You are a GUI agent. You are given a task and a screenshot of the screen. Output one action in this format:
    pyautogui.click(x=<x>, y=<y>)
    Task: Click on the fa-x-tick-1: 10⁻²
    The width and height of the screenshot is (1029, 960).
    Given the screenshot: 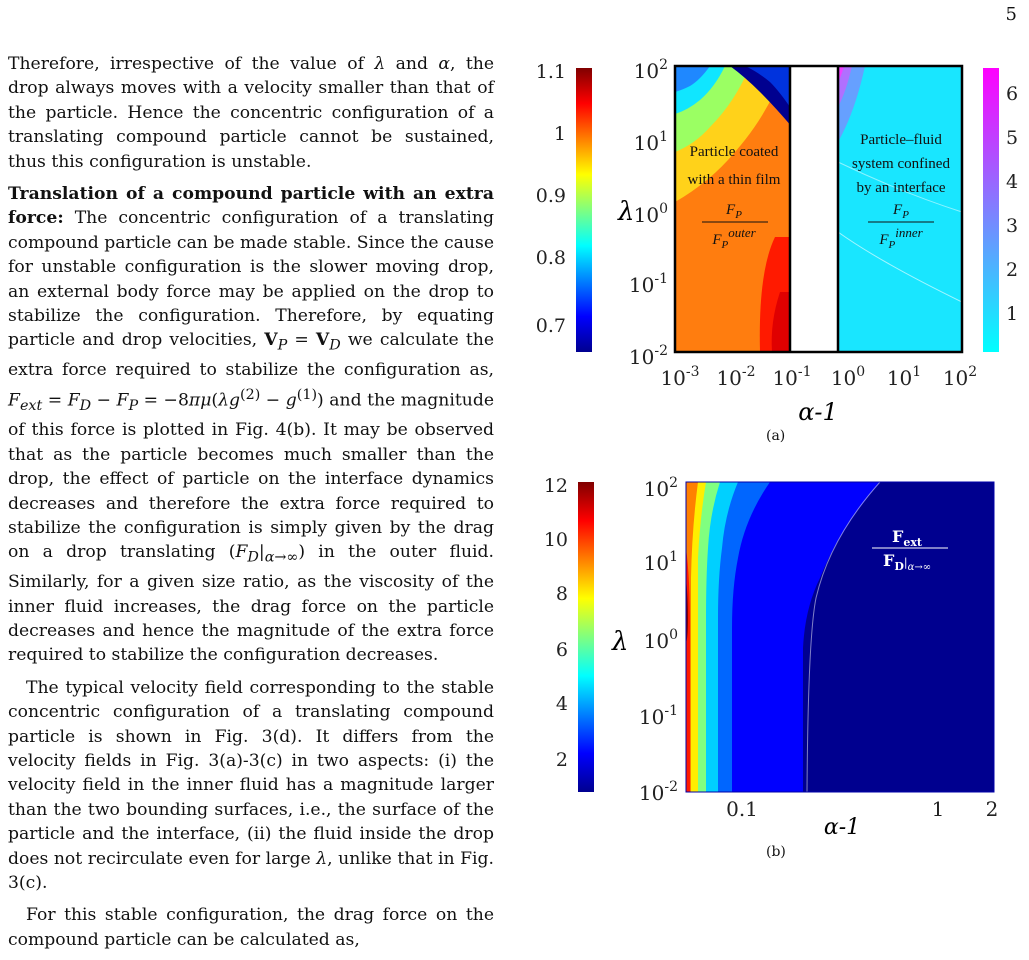 What is the action you would take?
    pyautogui.click(x=735, y=377)
    